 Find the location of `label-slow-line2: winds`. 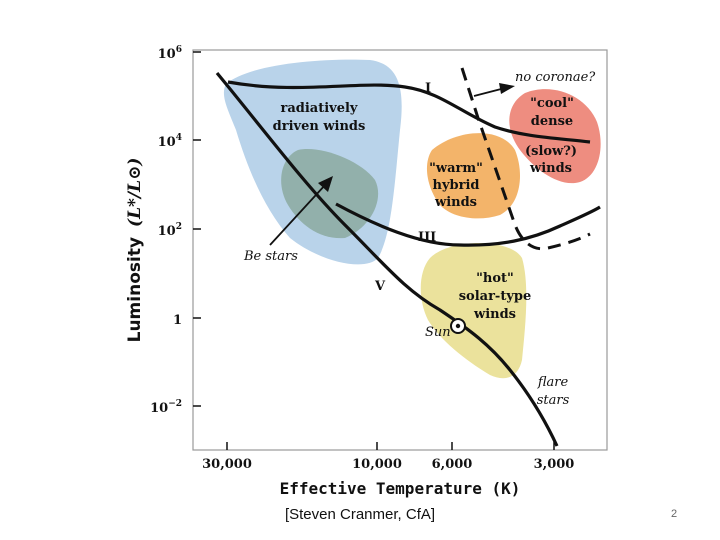

label-slow-line2: winds is located at coordinates (550, 168).